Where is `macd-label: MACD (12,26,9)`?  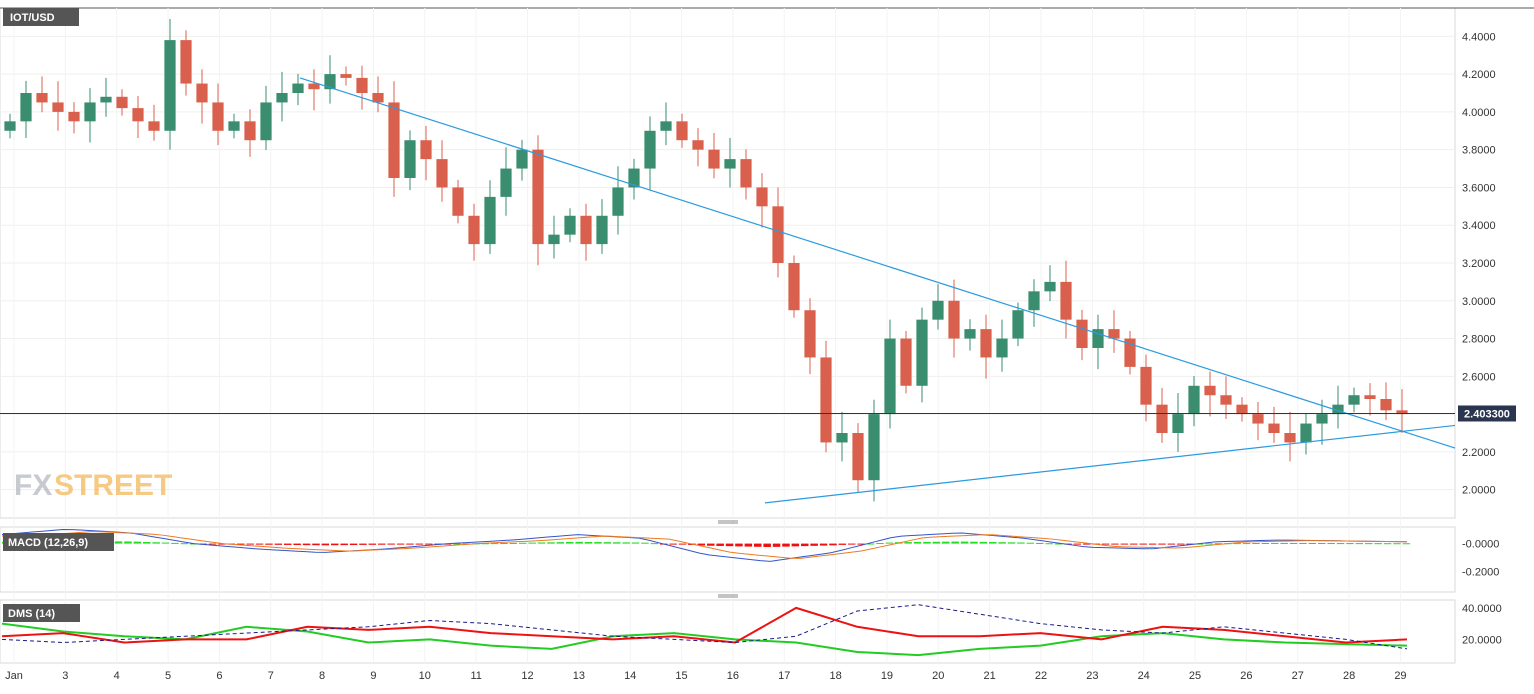 macd-label: MACD (12,26,9) is located at coordinates (48, 543).